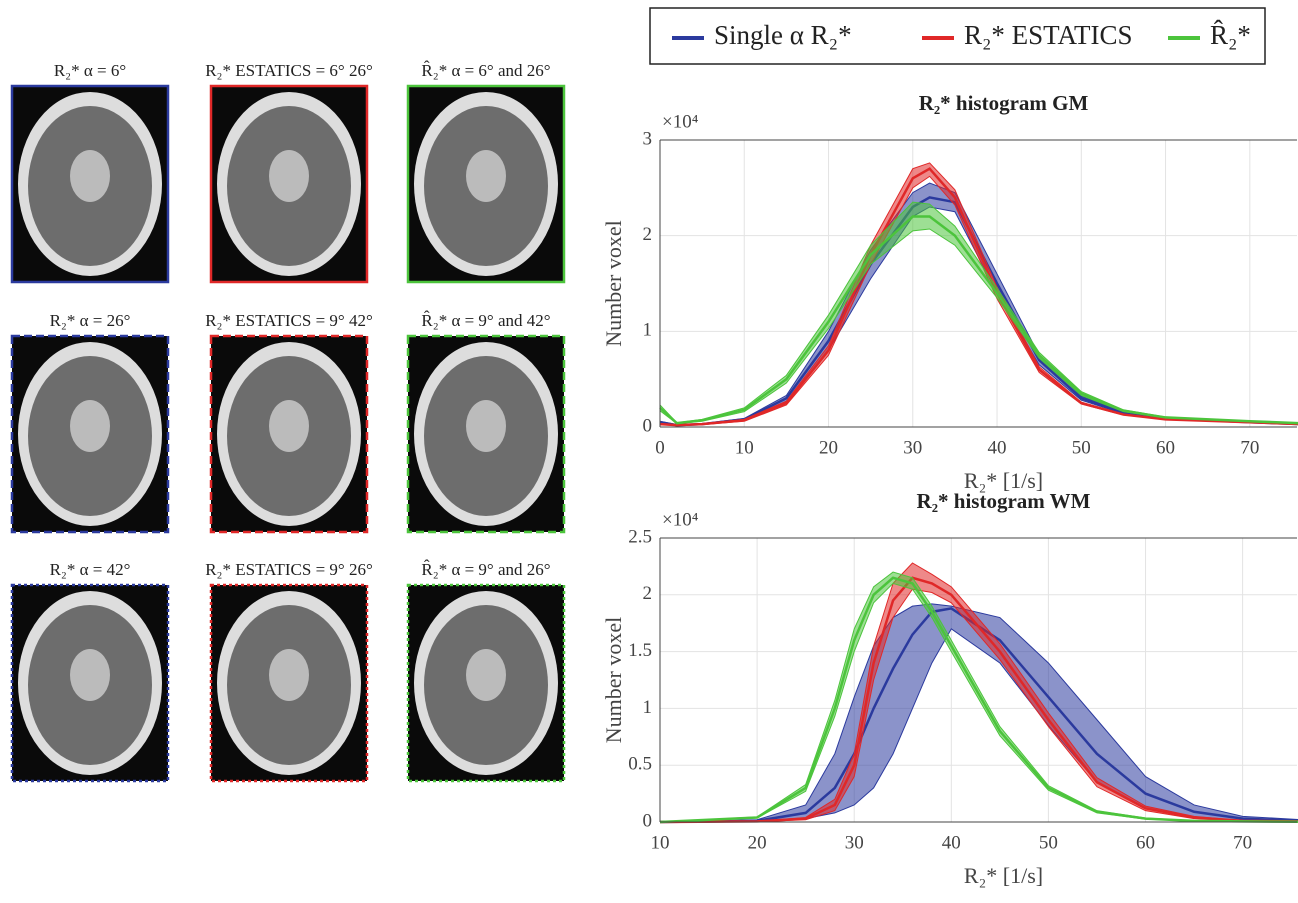 The height and width of the screenshot is (903, 1298). I want to click on legend-label: Single α R₂*, so click(783, 35).